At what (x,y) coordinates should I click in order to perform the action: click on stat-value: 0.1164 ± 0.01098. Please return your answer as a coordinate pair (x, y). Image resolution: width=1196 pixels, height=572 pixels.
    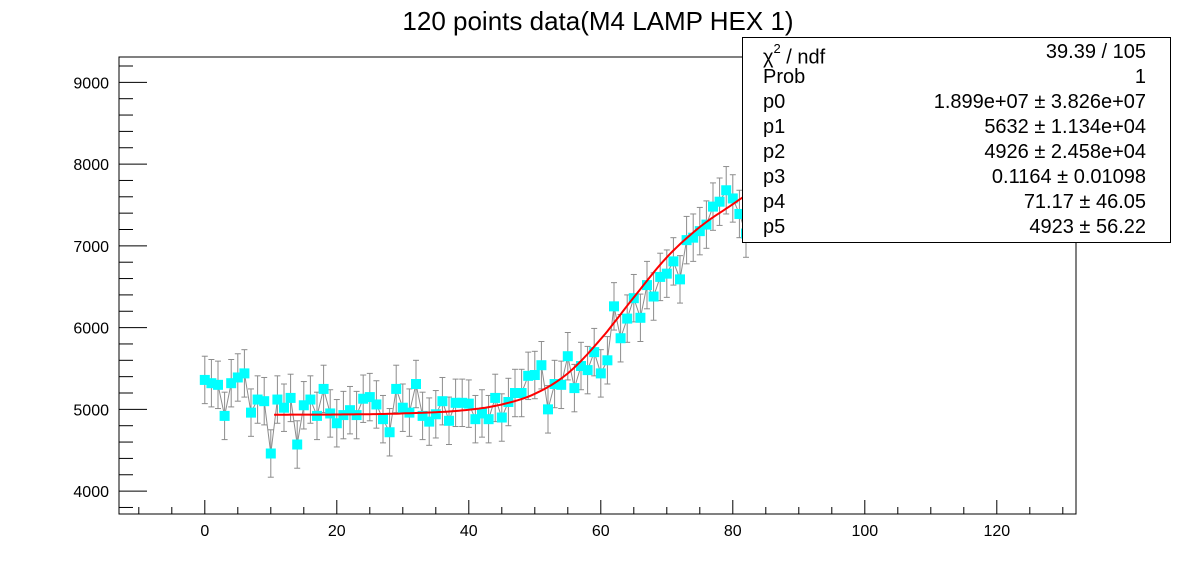
    Looking at the image, I should click on (1068, 177).